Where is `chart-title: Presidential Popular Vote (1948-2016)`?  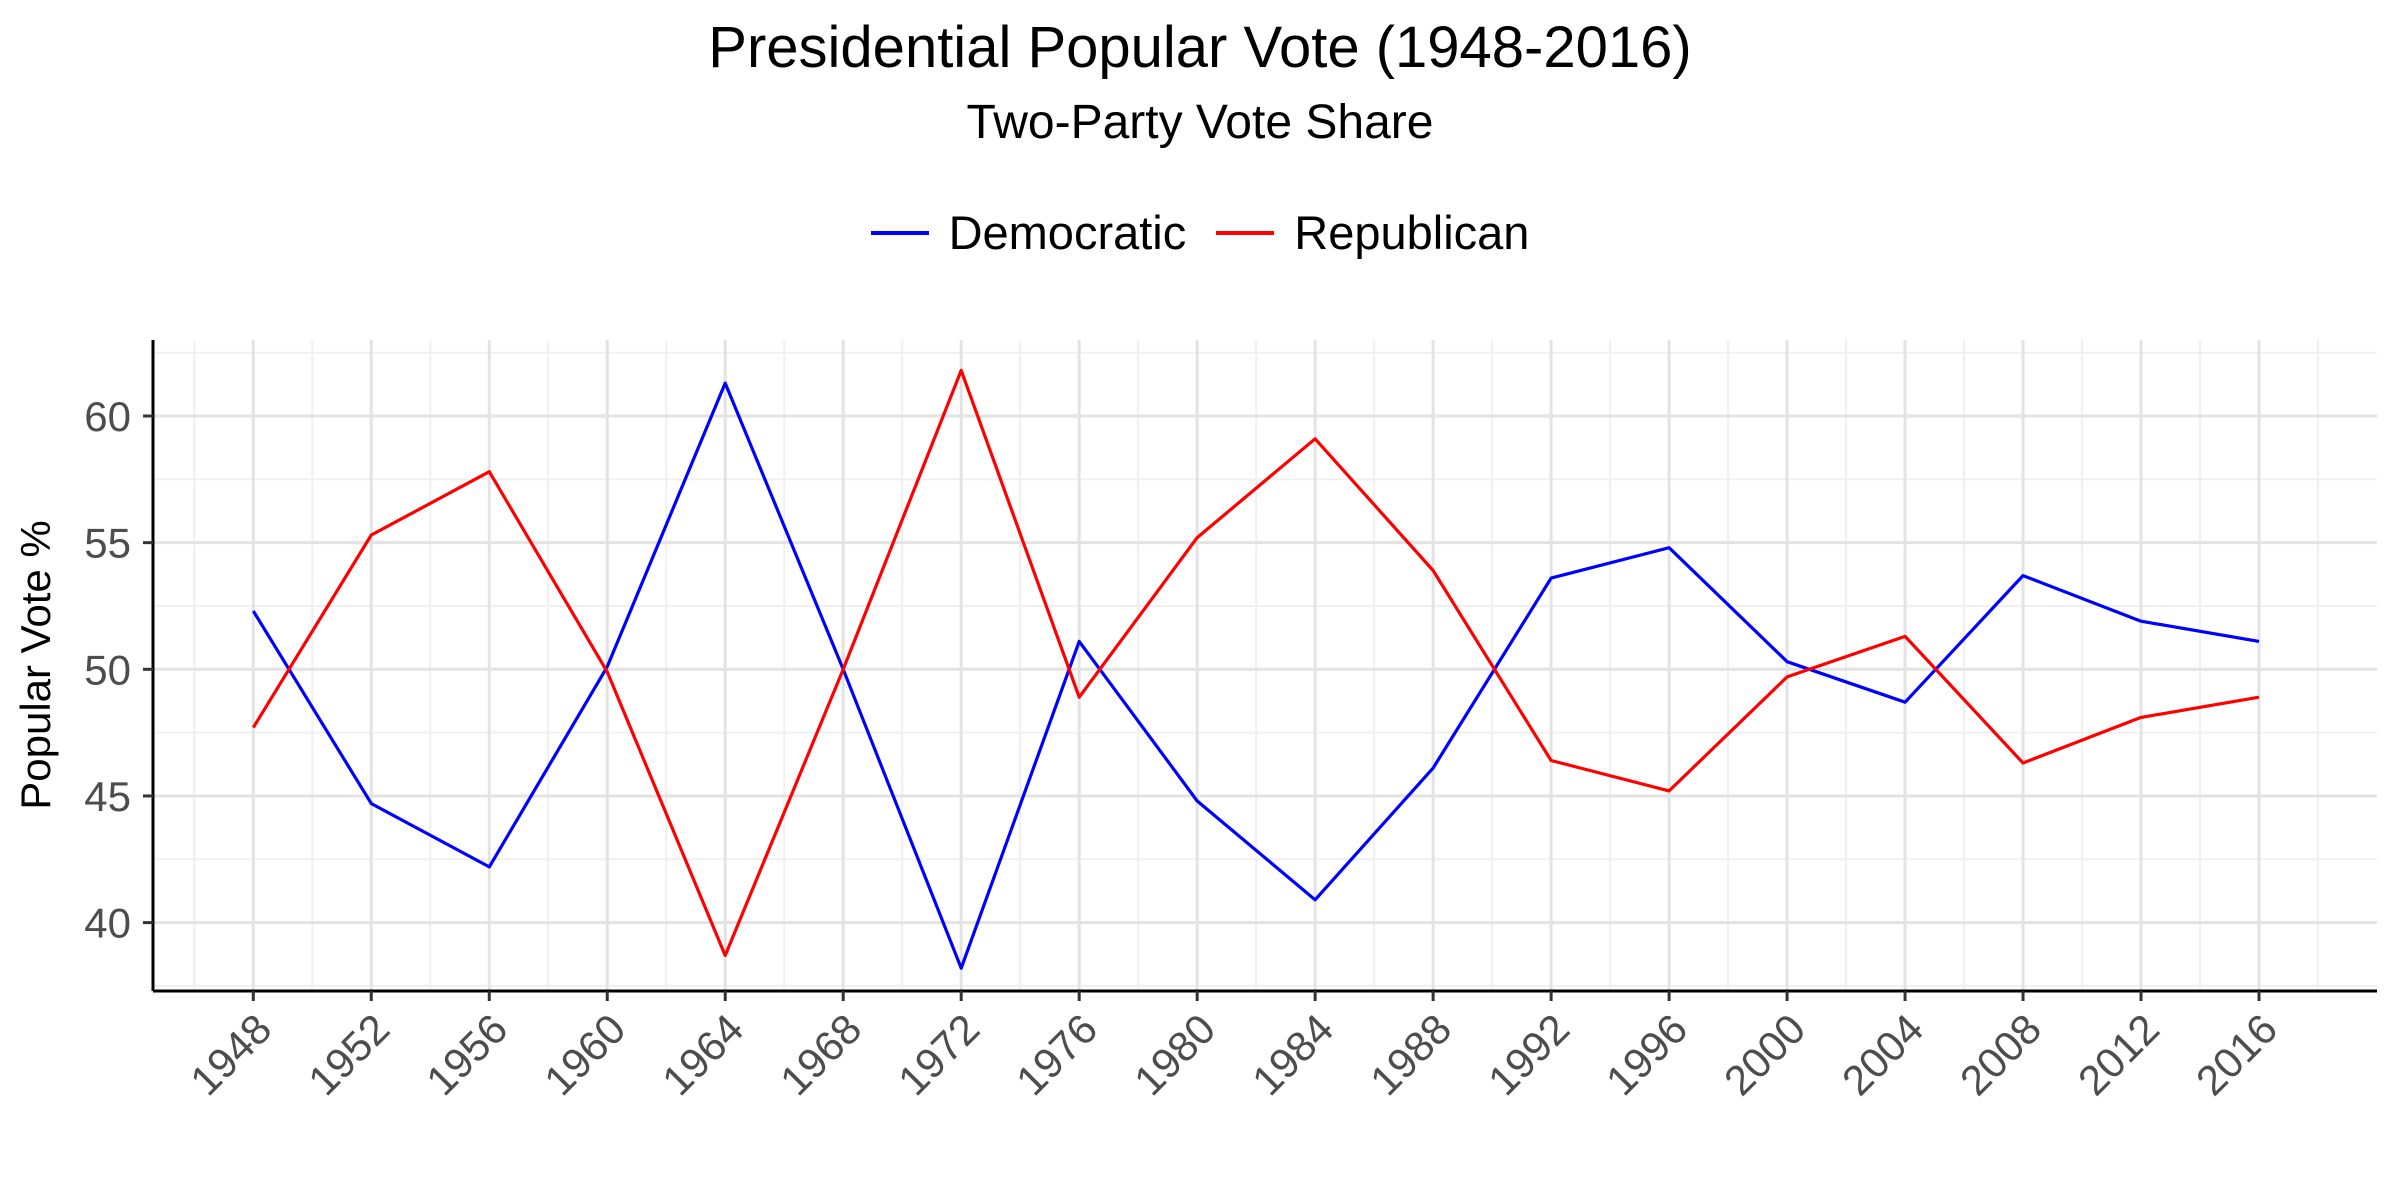 chart-title: Presidential Popular Vote (1948-2016) is located at coordinates (1200, 47).